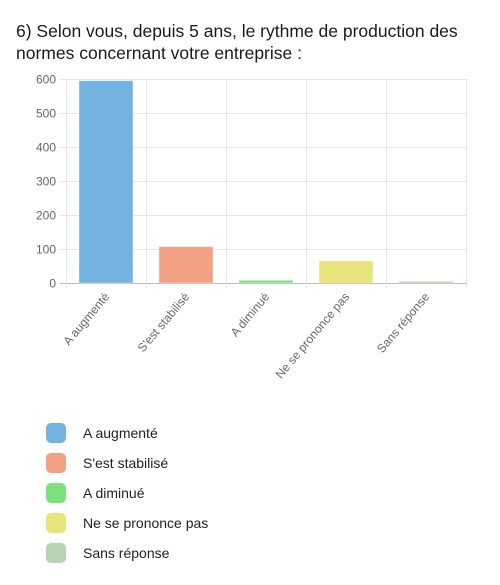 The image size is (500, 585). I want to click on x-tick-label: Sans réponse, so click(403, 323).